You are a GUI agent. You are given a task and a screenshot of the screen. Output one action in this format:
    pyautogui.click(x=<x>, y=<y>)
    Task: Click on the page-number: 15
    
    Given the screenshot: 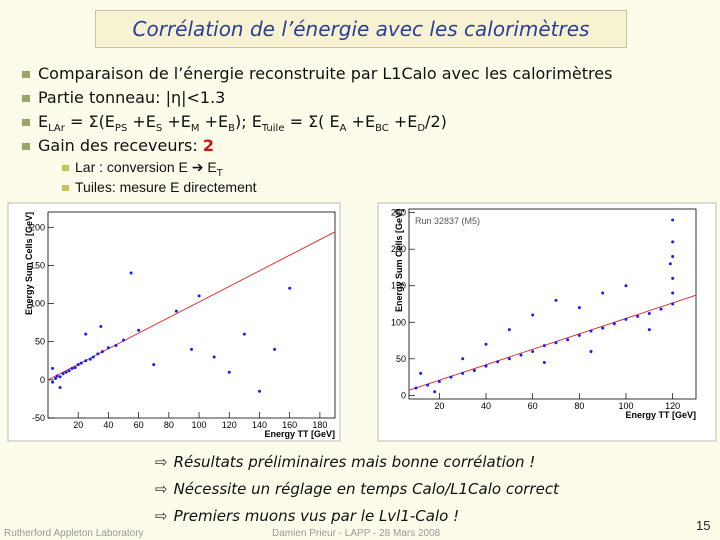 What is the action you would take?
    pyautogui.click(x=703, y=525)
    